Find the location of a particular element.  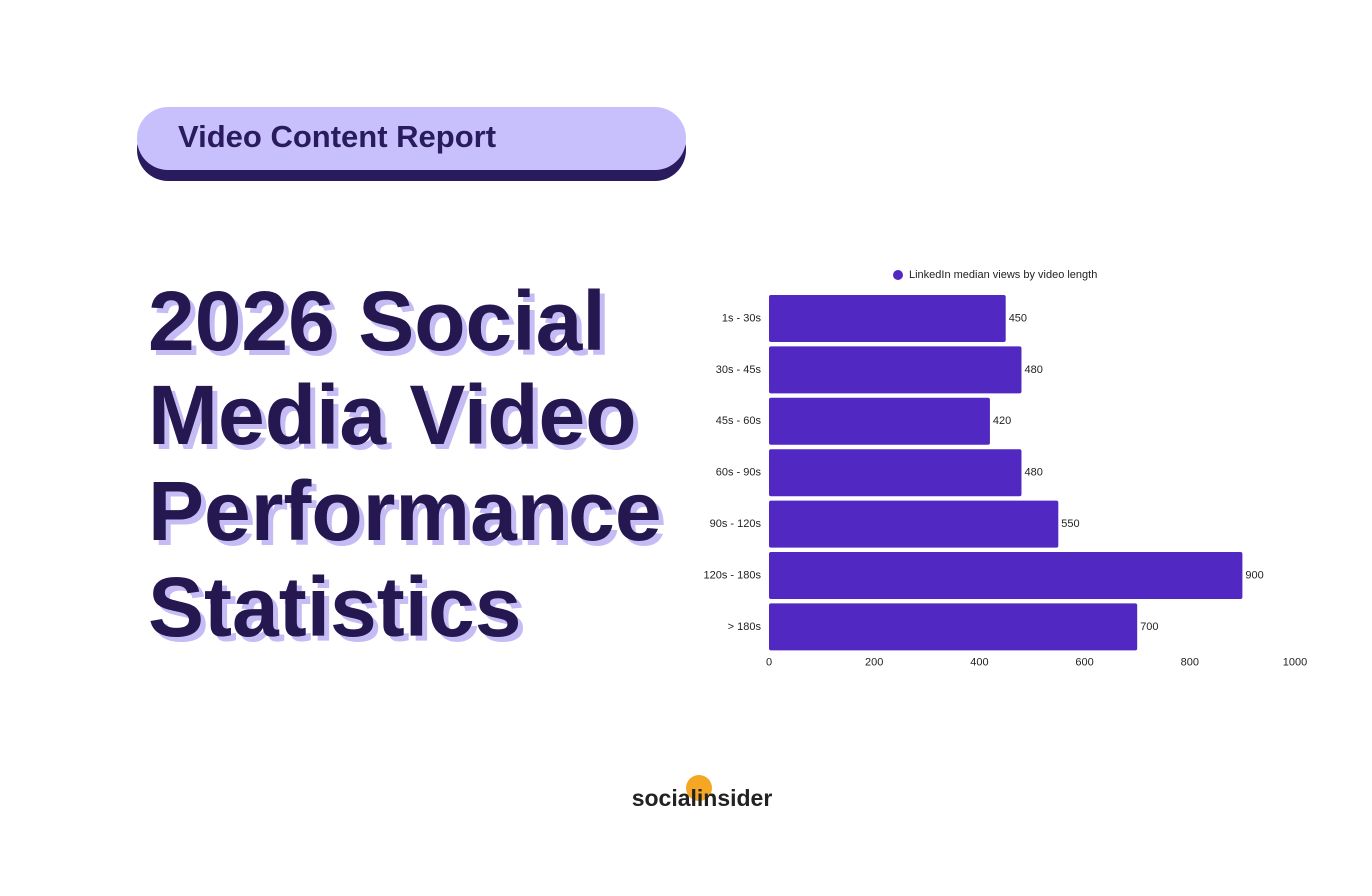

brand-logo: socialinsider is located at coordinates (702, 798).